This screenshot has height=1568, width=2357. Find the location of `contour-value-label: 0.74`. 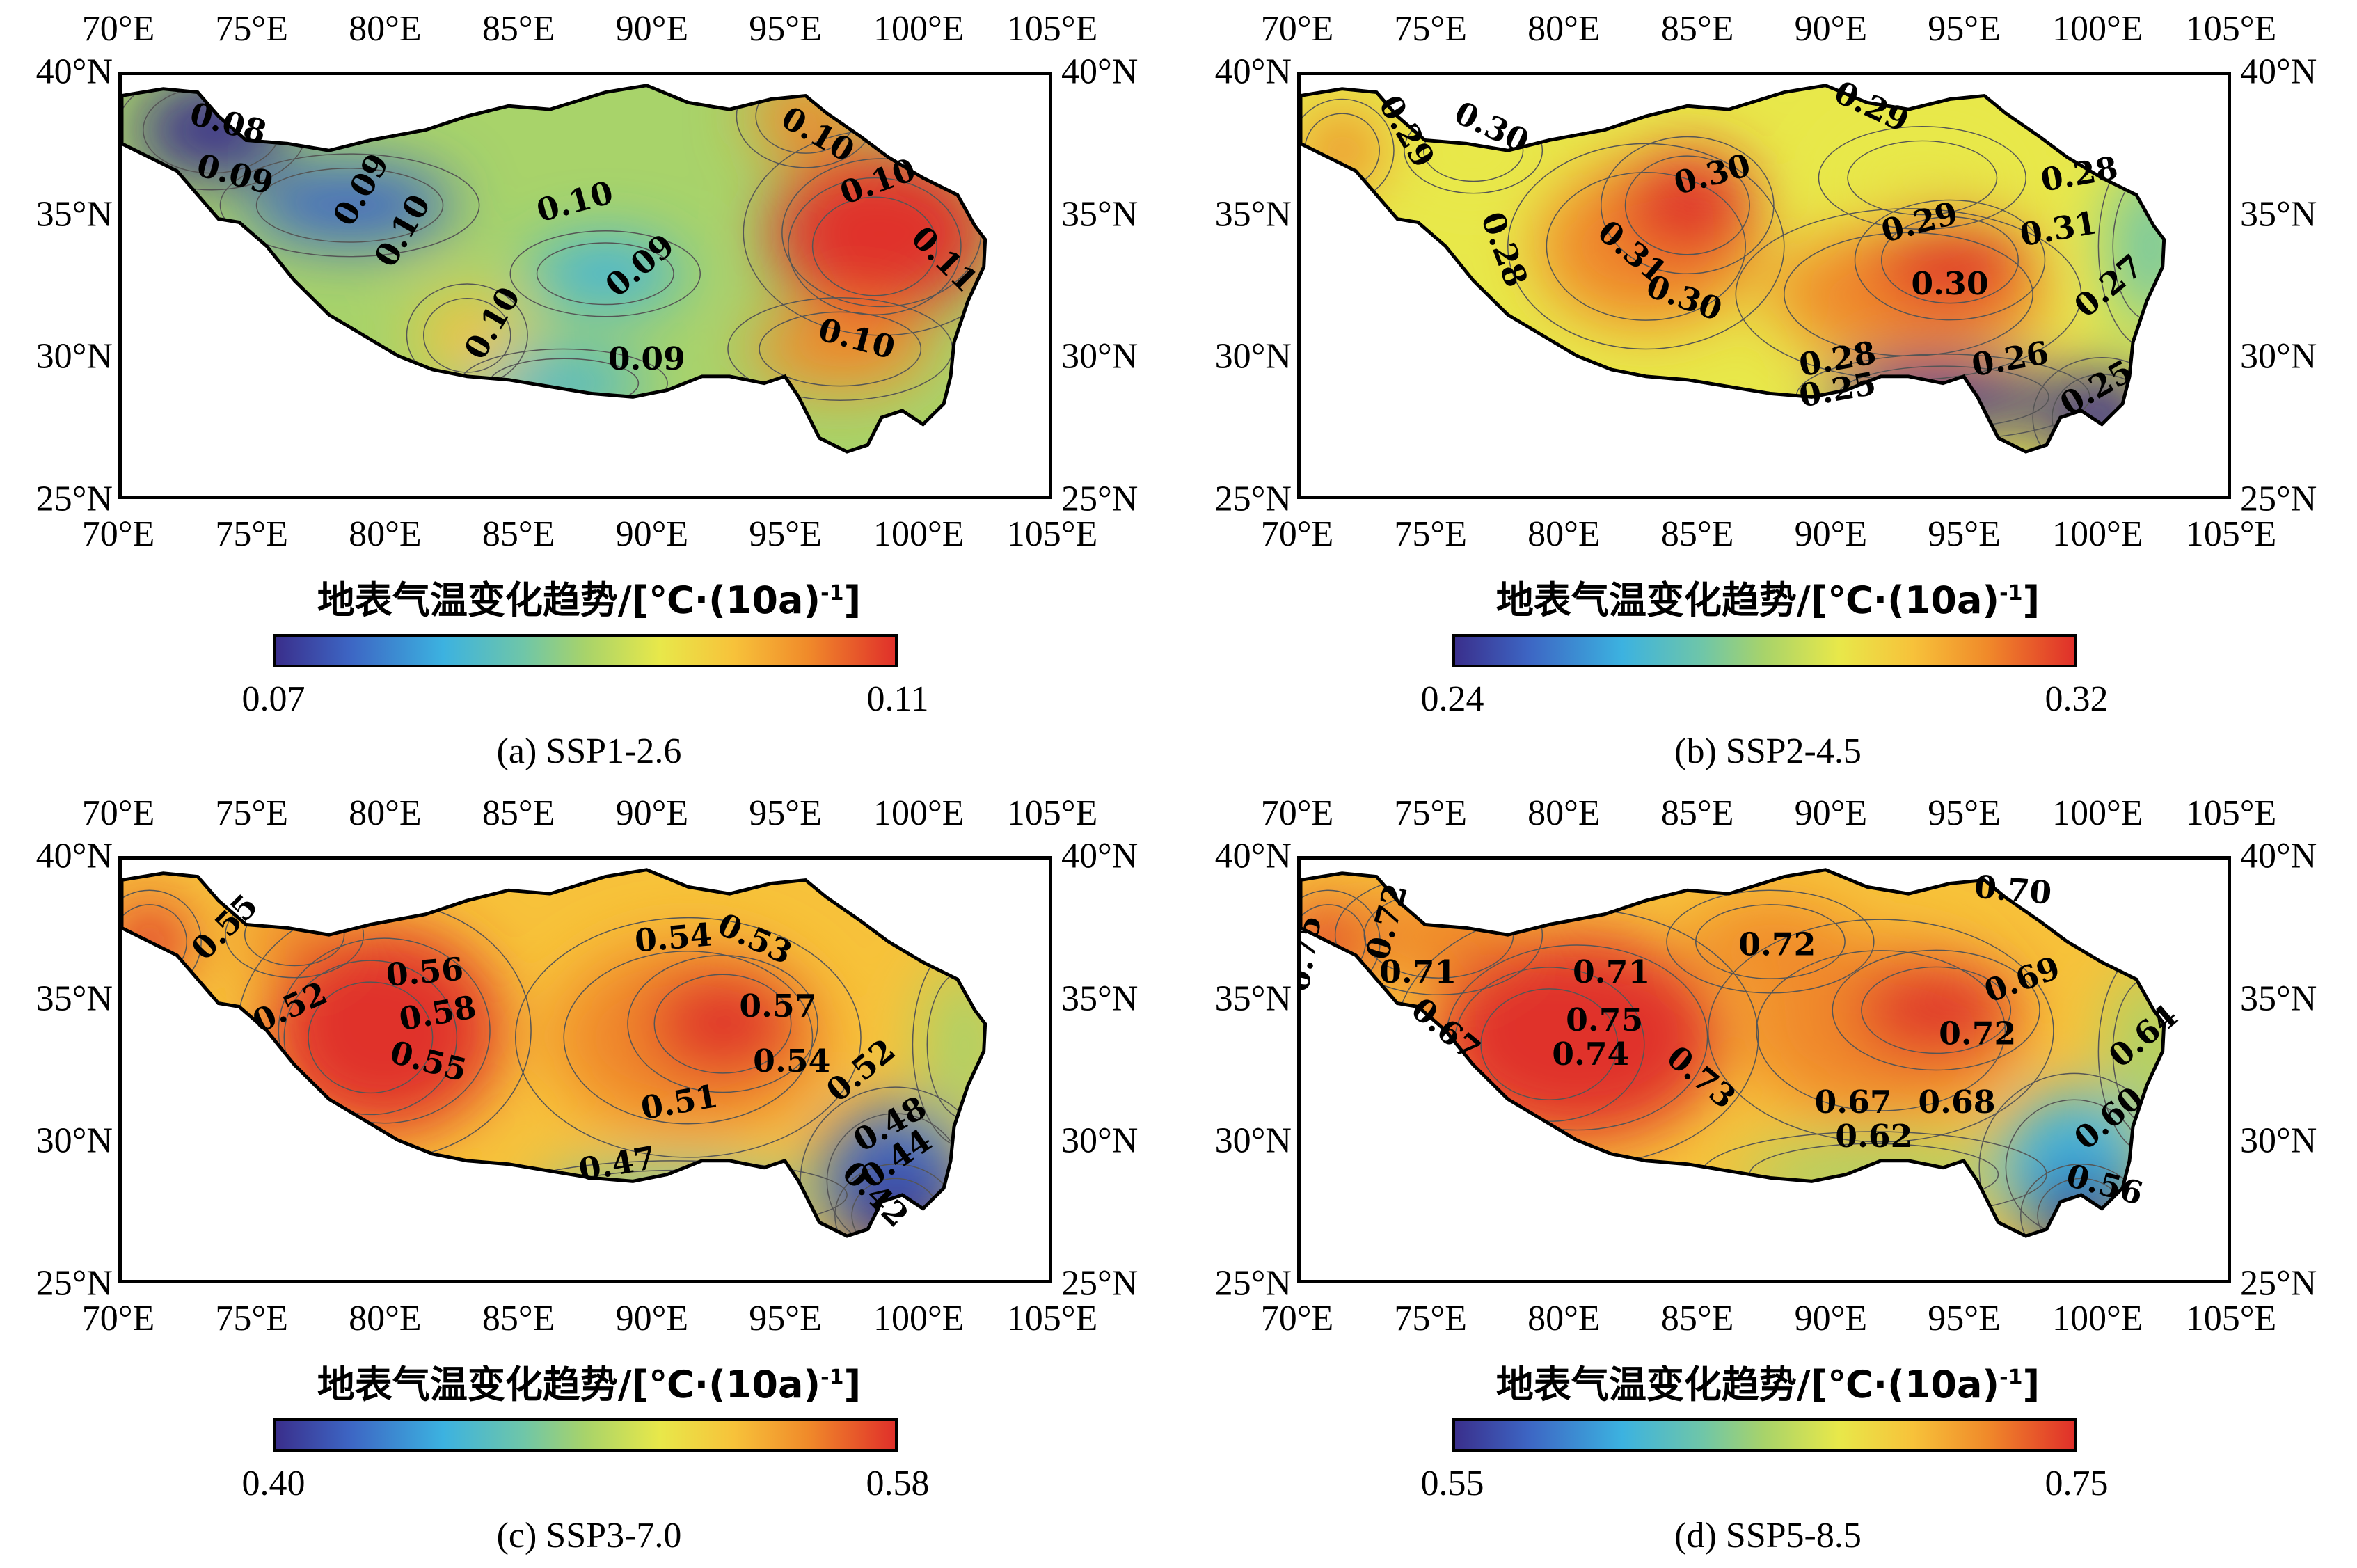

contour-value-label: 0.74 is located at coordinates (1590, 1053).